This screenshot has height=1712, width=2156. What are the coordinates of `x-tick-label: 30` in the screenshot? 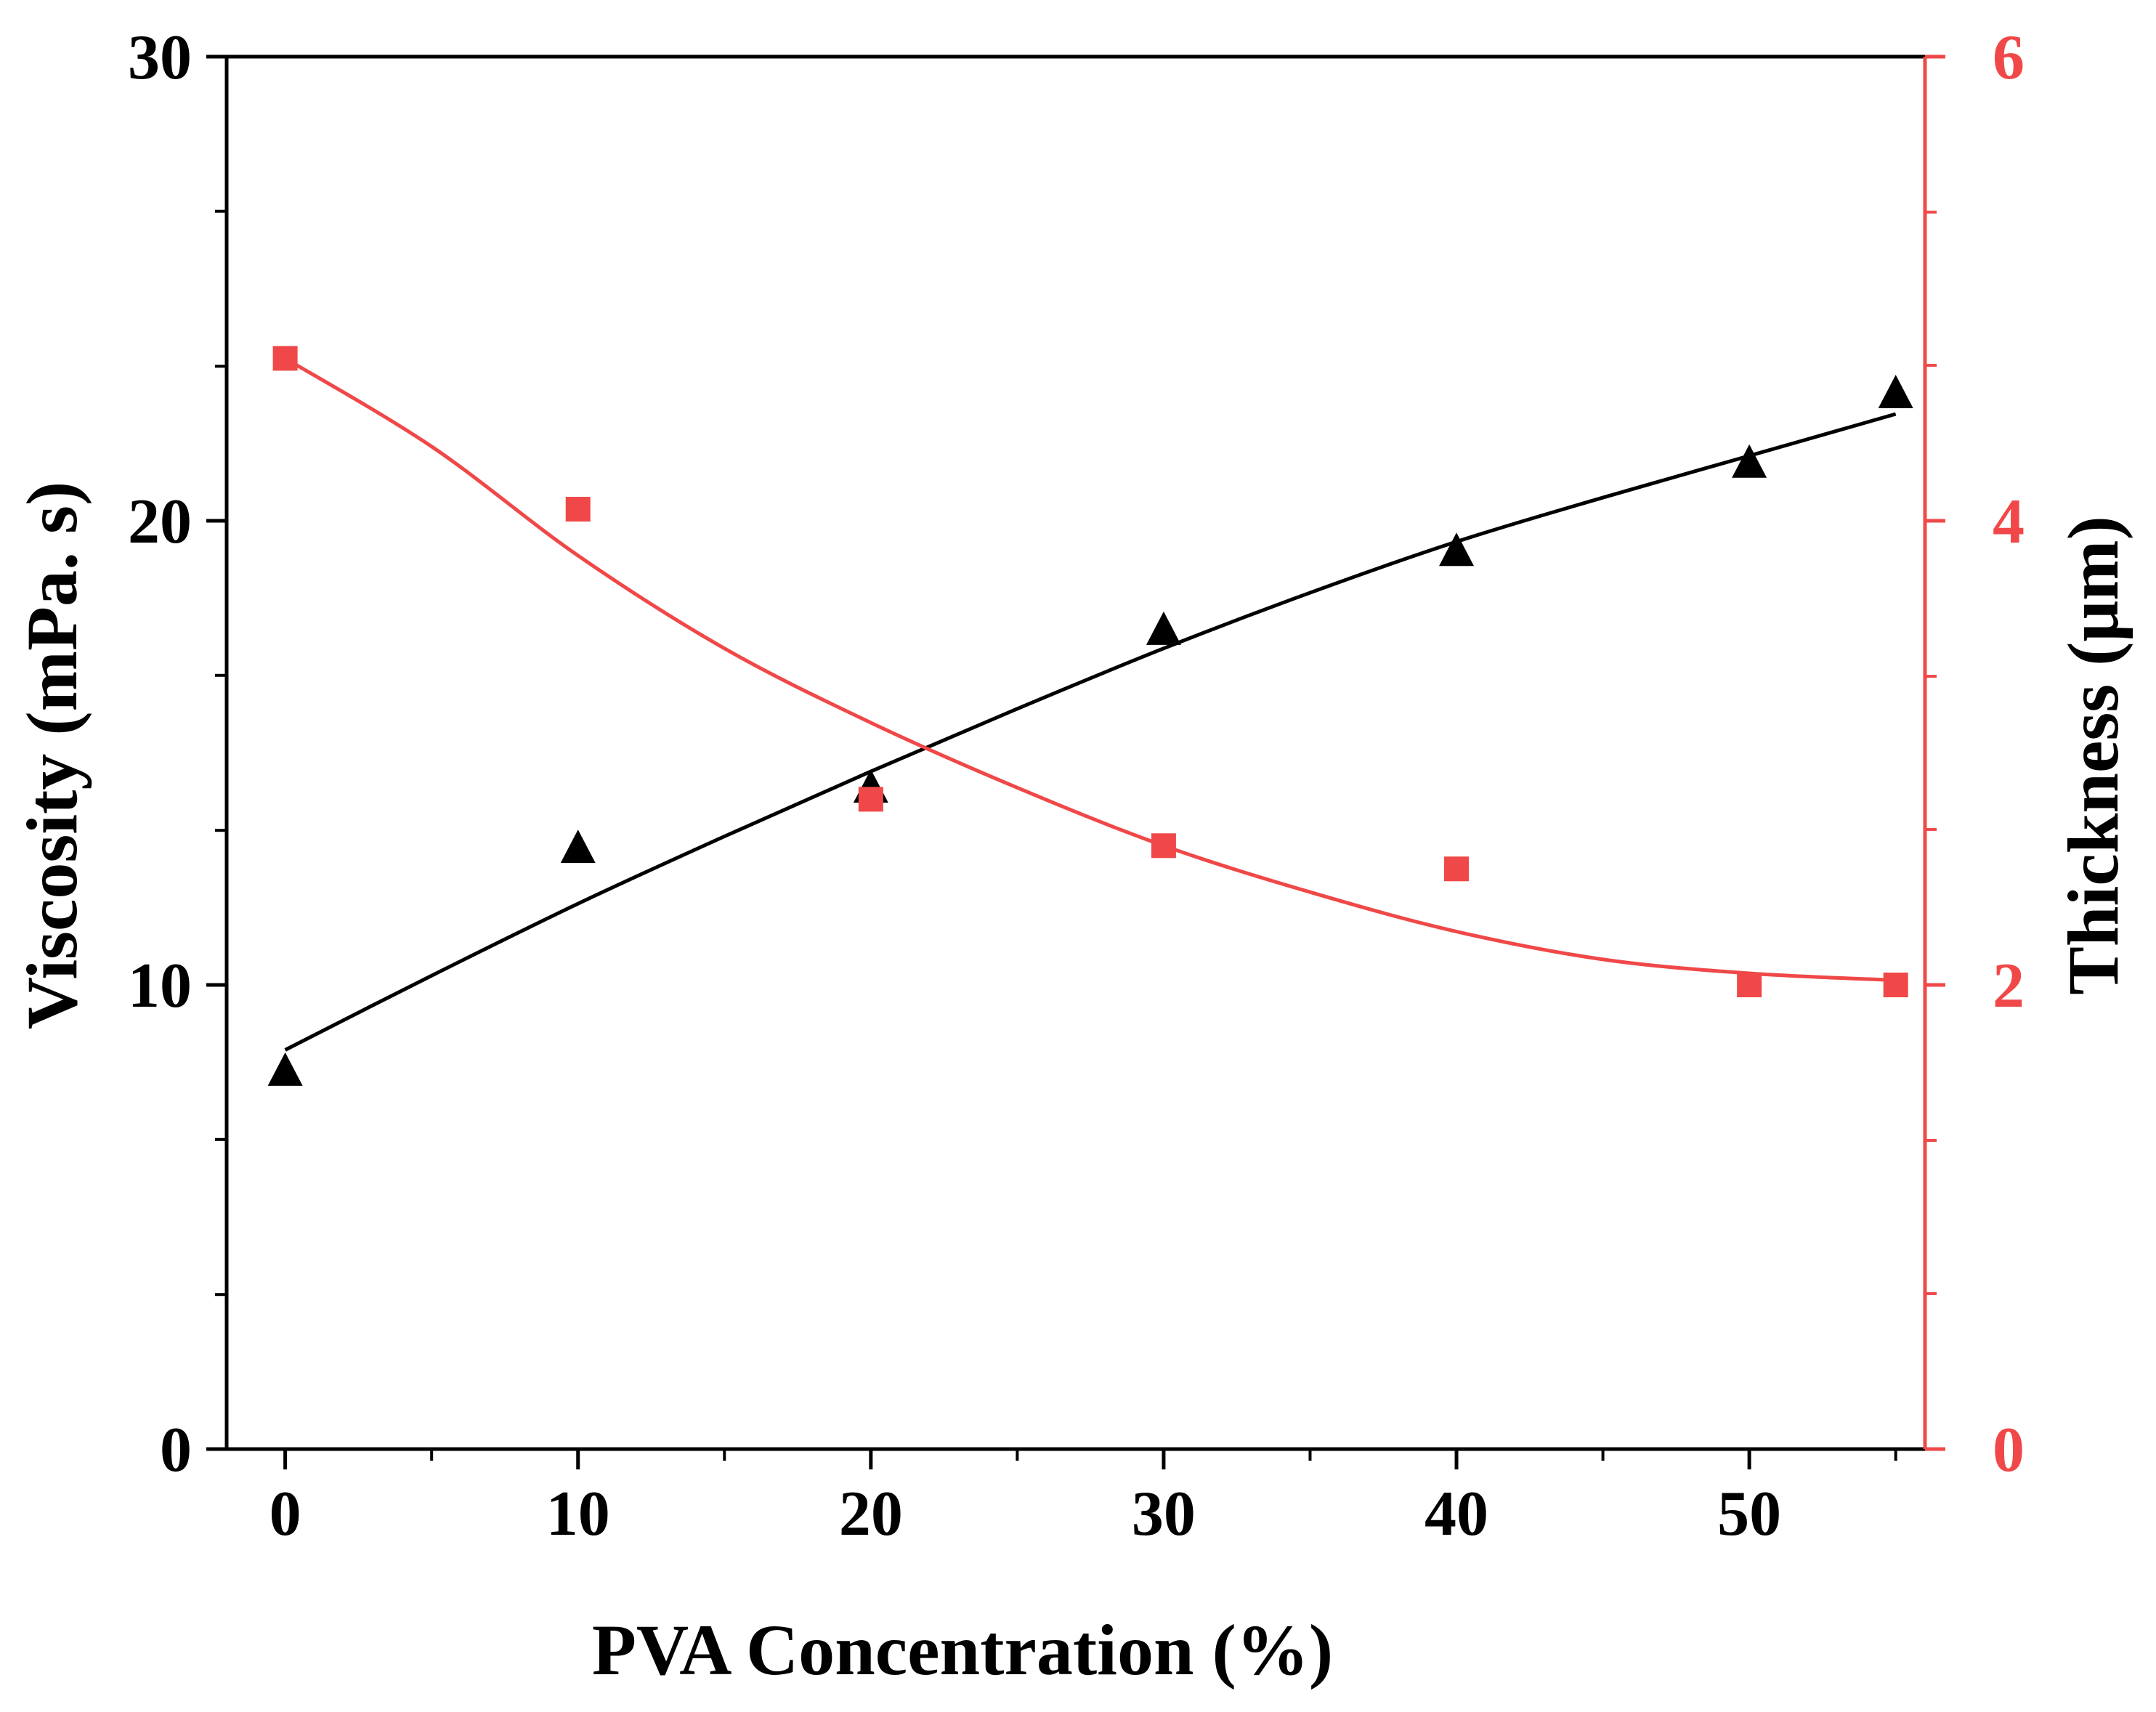 It's located at (1164, 1514).